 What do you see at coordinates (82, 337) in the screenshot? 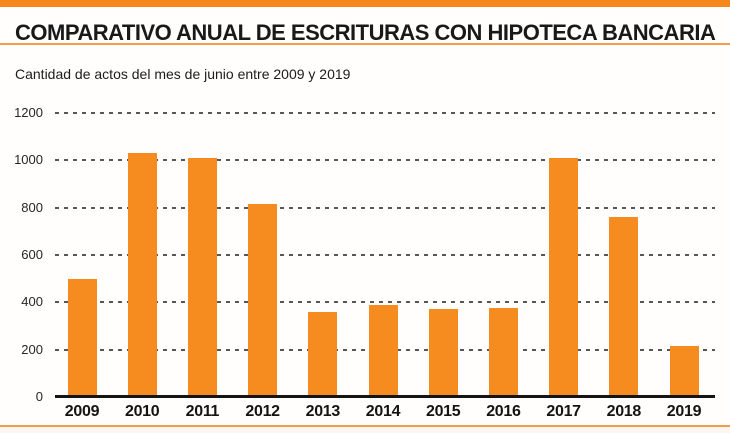
I see `bar-2009` at bounding box center [82, 337].